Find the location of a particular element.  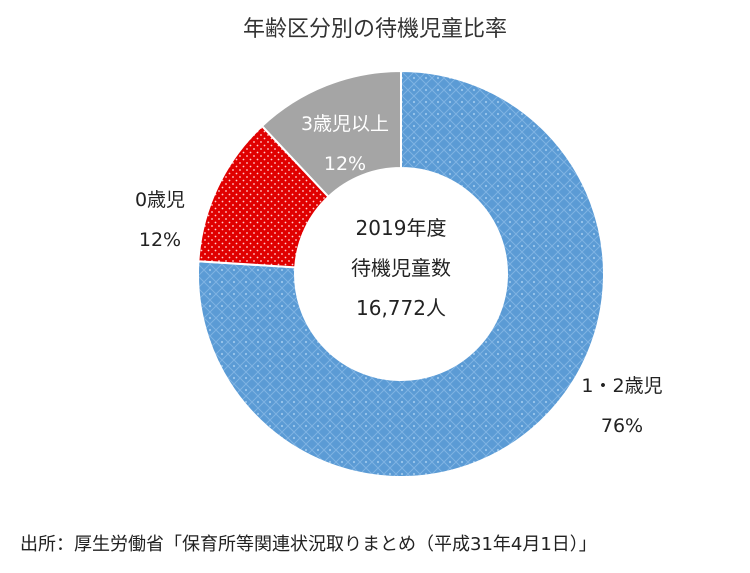

center-label-title: 待機児童数 is located at coordinates (401, 268).